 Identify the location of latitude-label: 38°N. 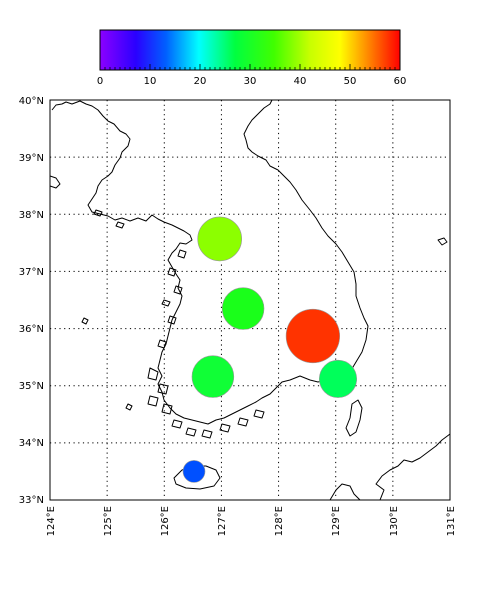
(31, 215).